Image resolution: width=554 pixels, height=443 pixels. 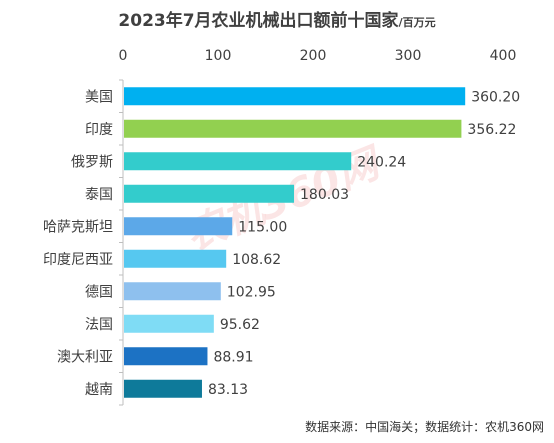 I want to click on category-label: 德国, so click(x=99, y=292).